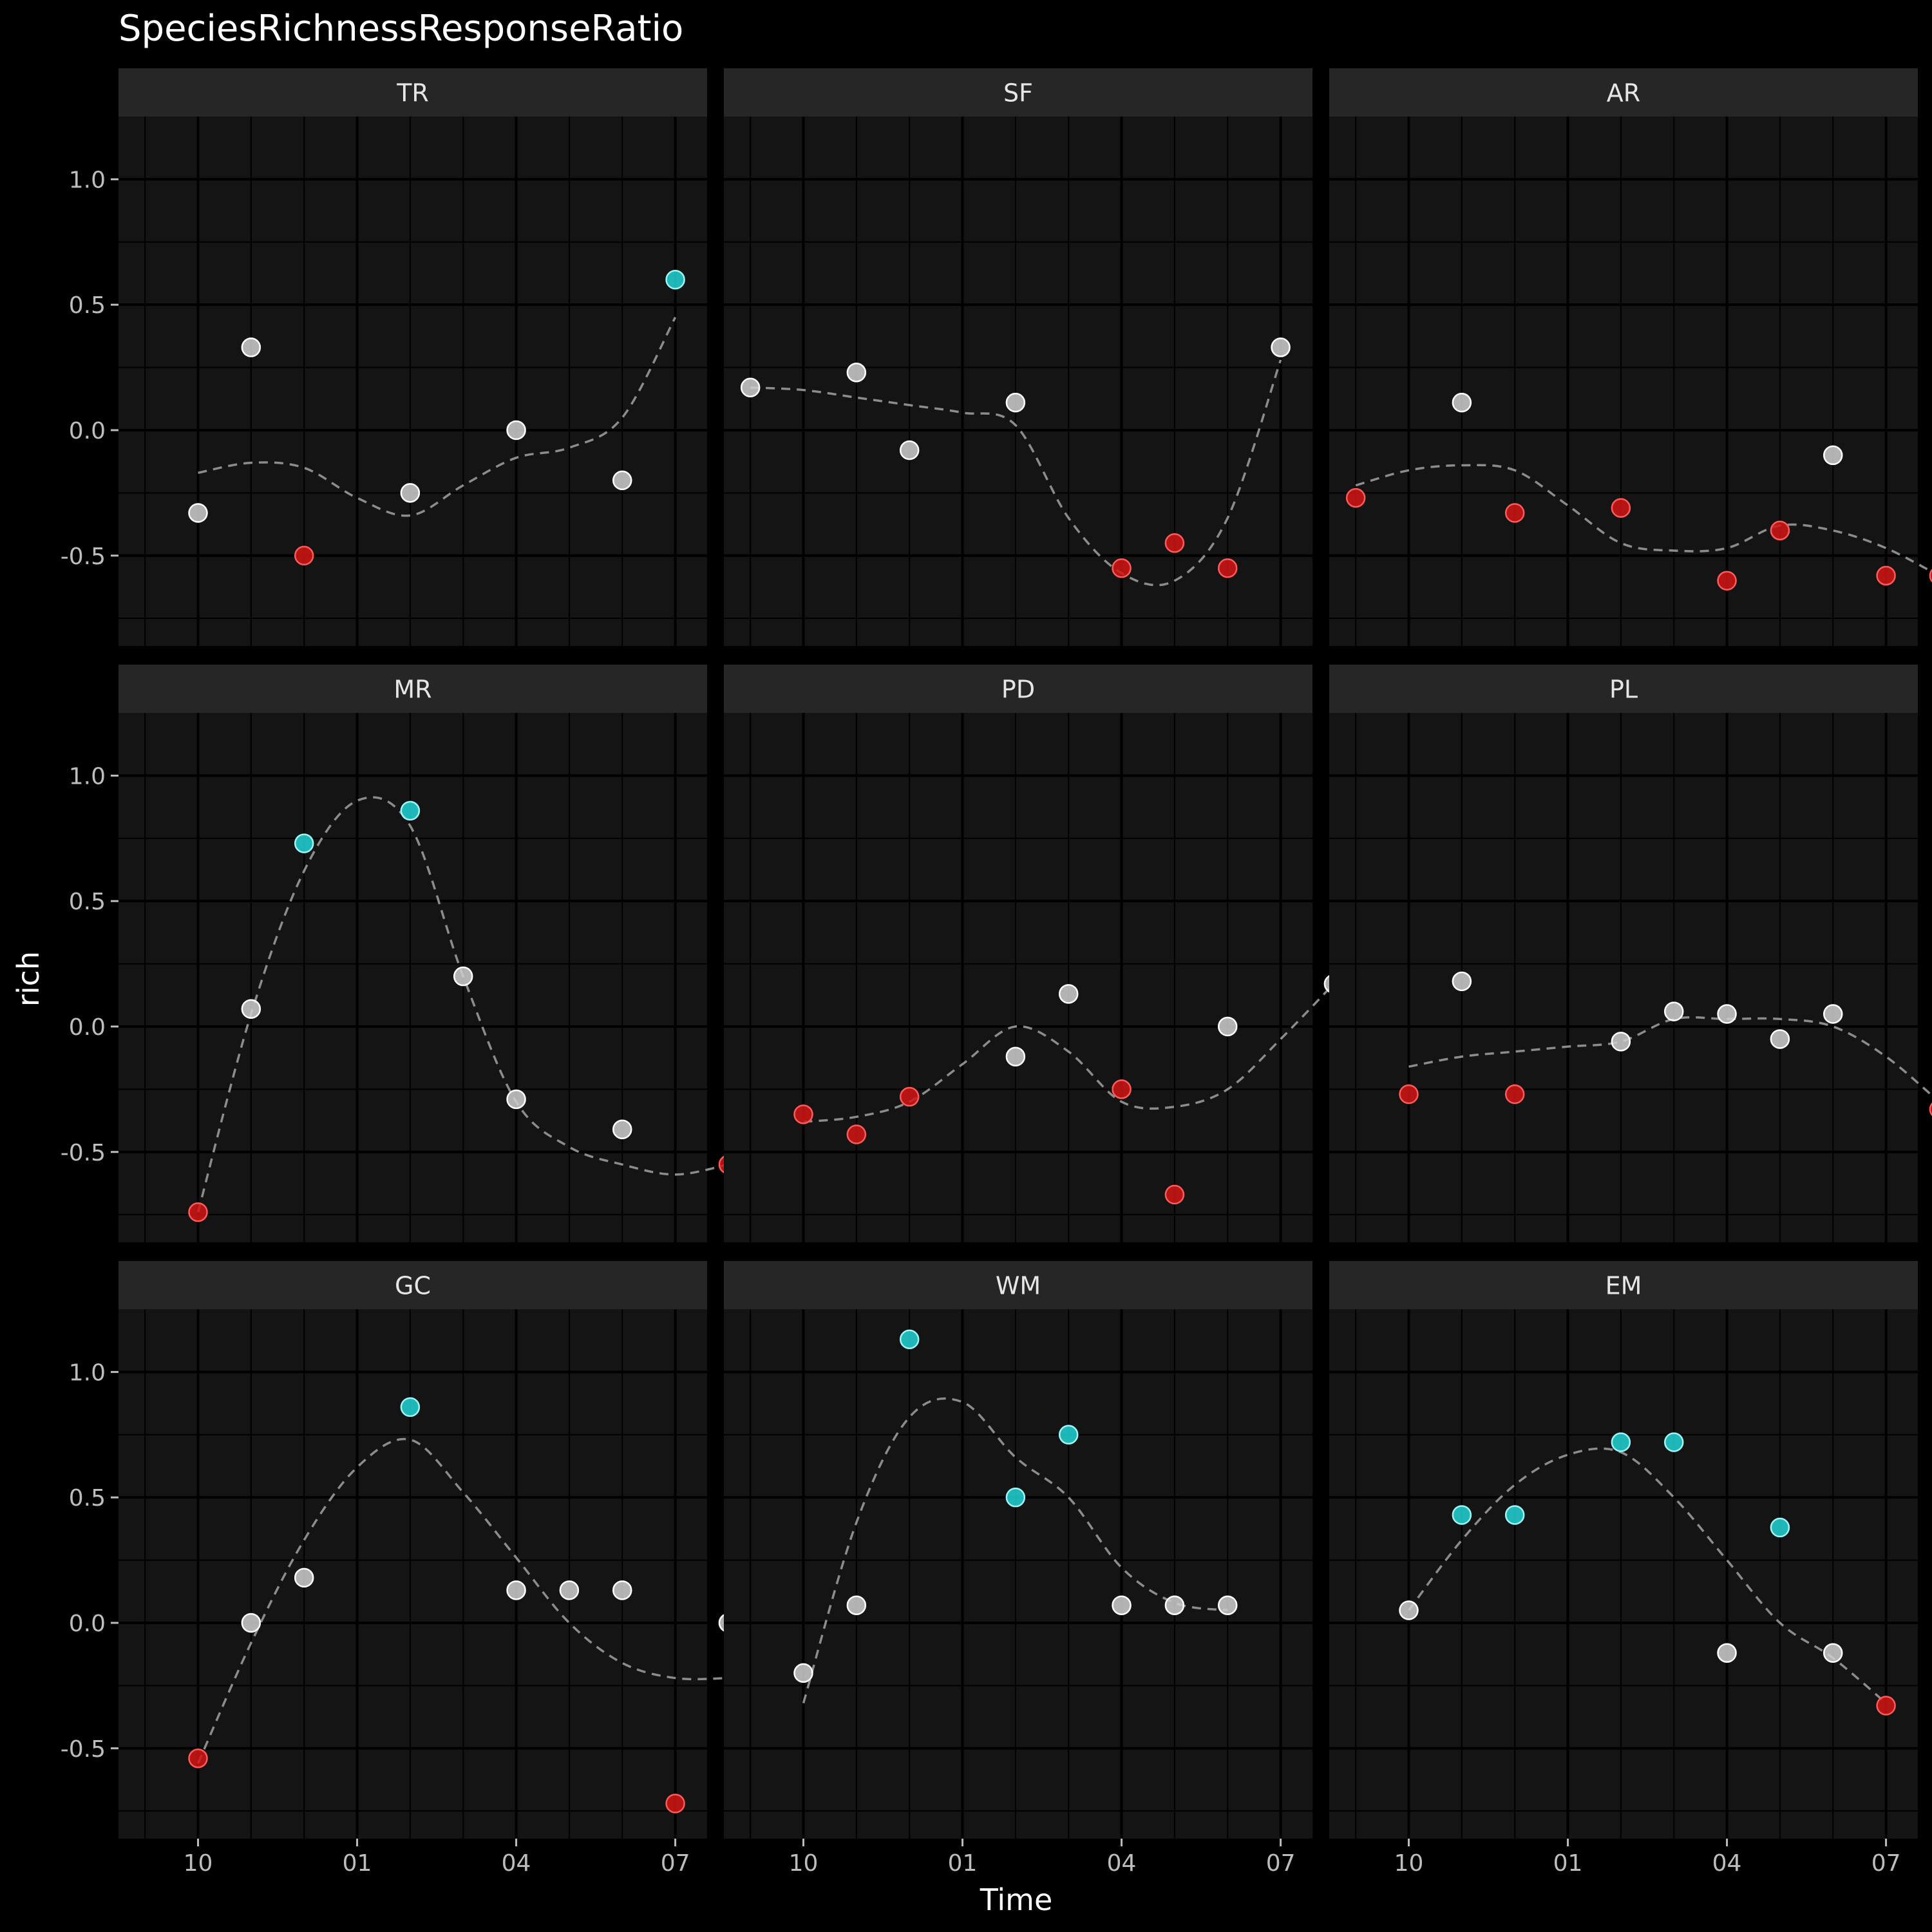 The image size is (1932, 1932). I want to click on facet-strip-label: PD, so click(1018, 690).